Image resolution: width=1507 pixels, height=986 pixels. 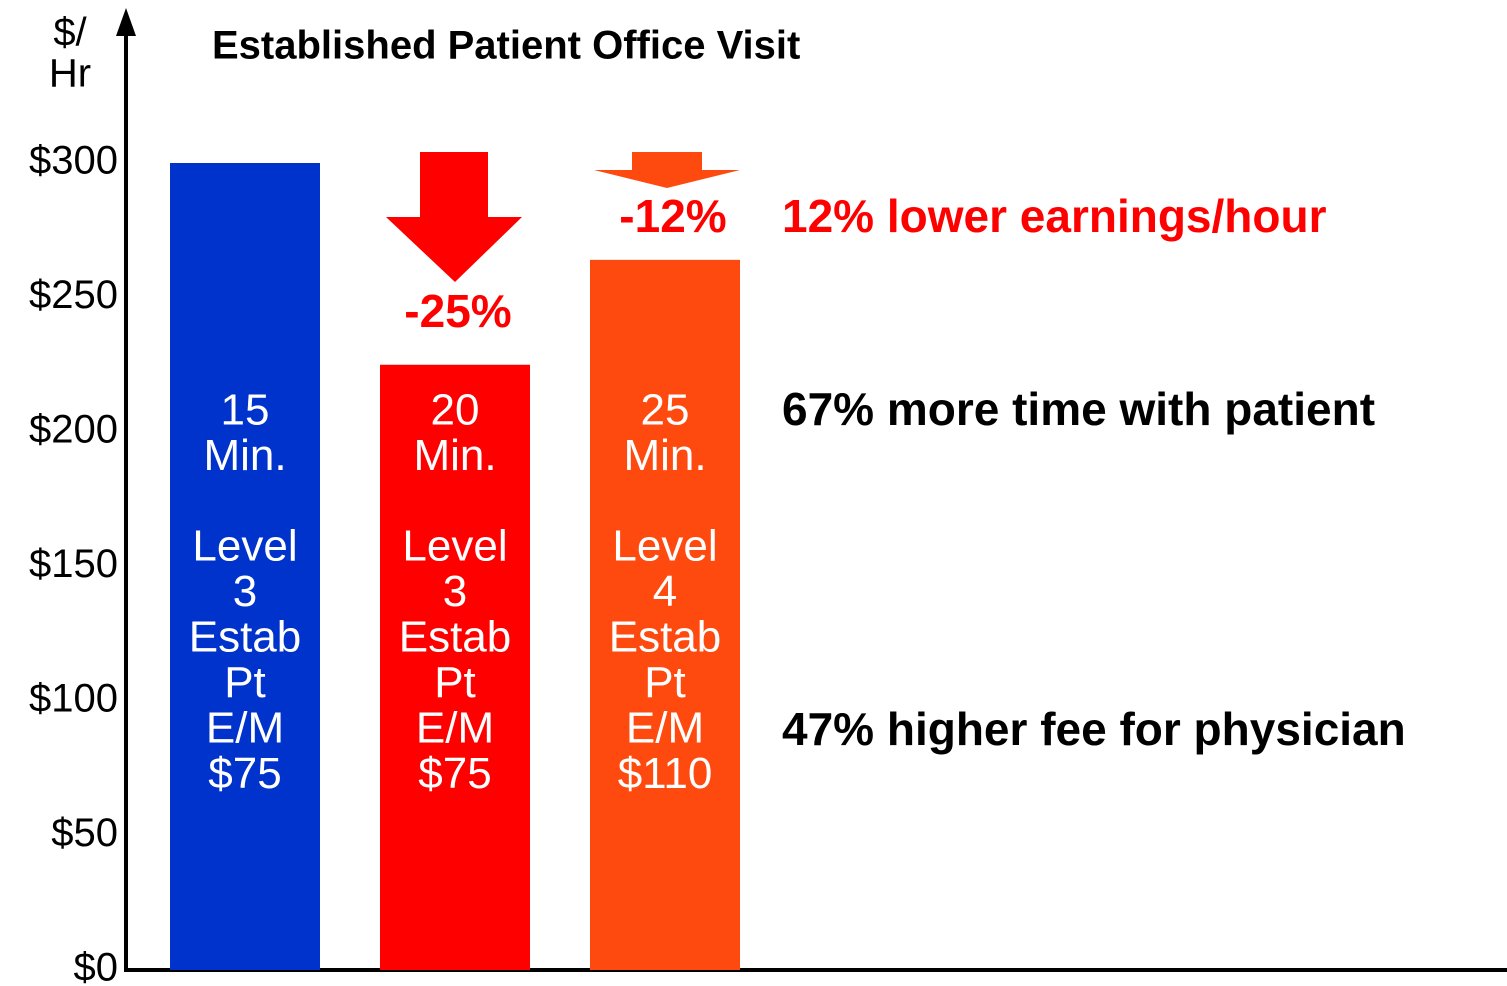 What do you see at coordinates (245, 410) in the screenshot?
I see `bar-label: 15` at bounding box center [245, 410].